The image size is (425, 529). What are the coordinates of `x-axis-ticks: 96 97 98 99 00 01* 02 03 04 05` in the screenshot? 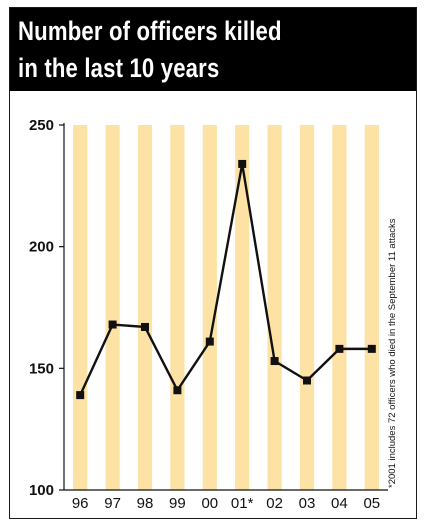 It's located at (226, 503).